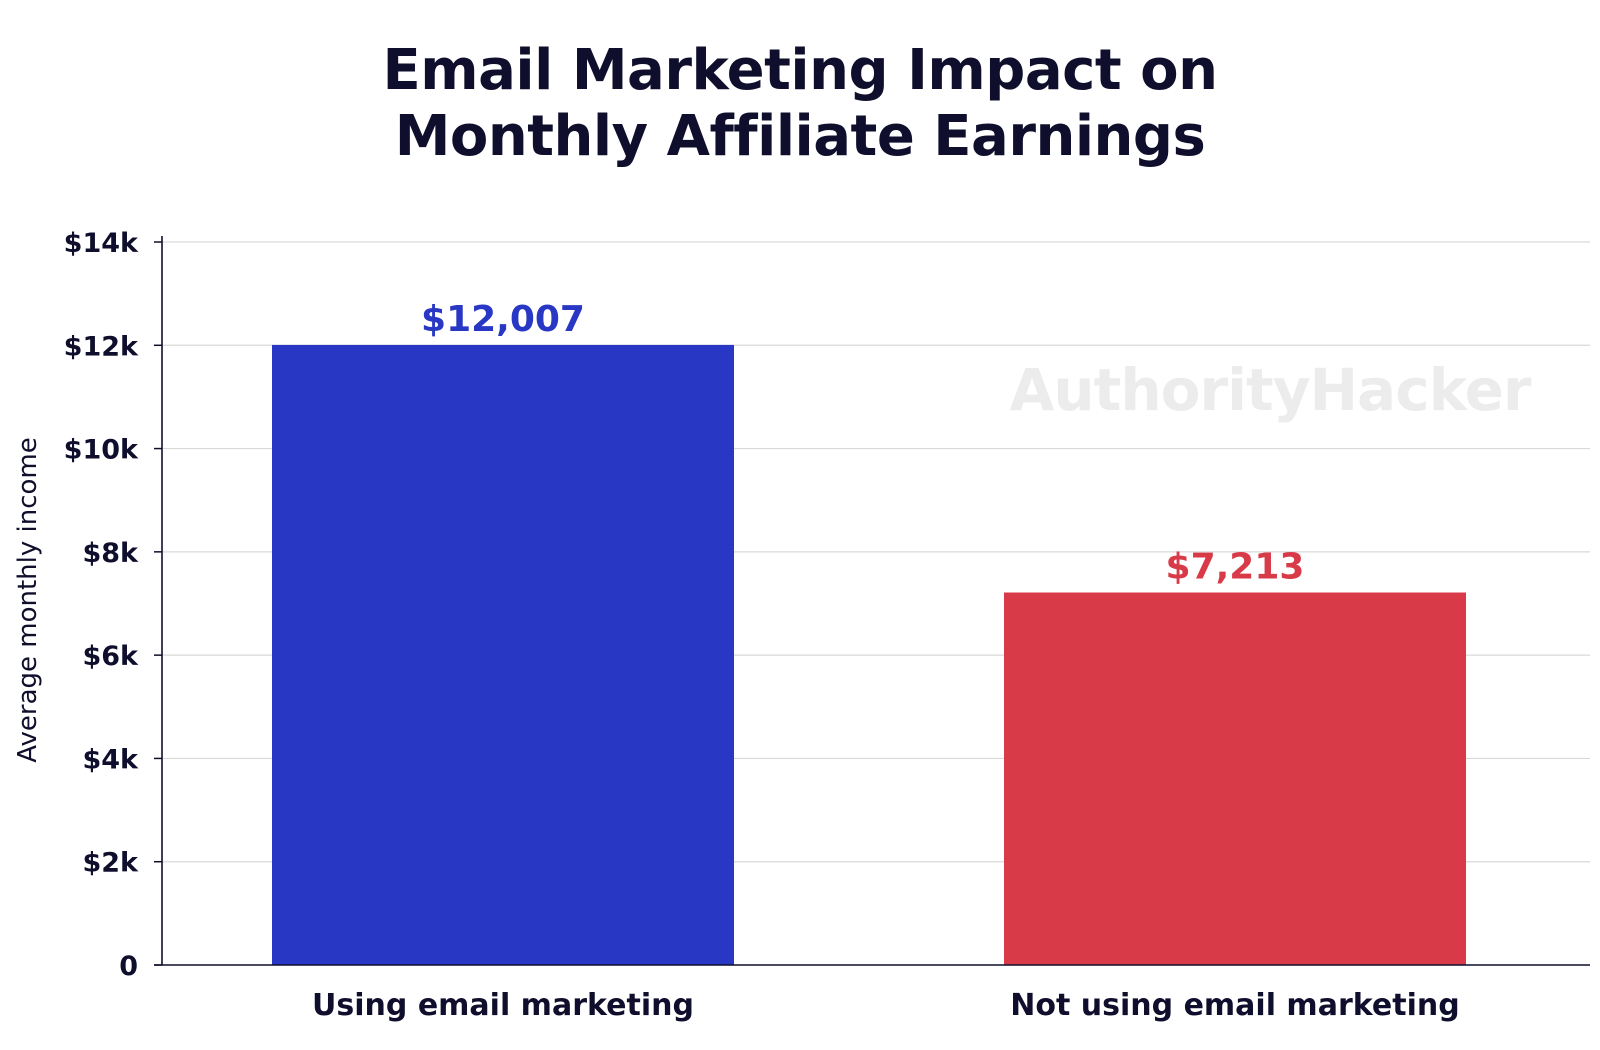 Image resolution: width=1600 pixels, height=1050 pixels. What do you see at coordinates (110, 863) in the screenshot?
I see `y-tick-label: $2k` at bounding box center [110, 863].